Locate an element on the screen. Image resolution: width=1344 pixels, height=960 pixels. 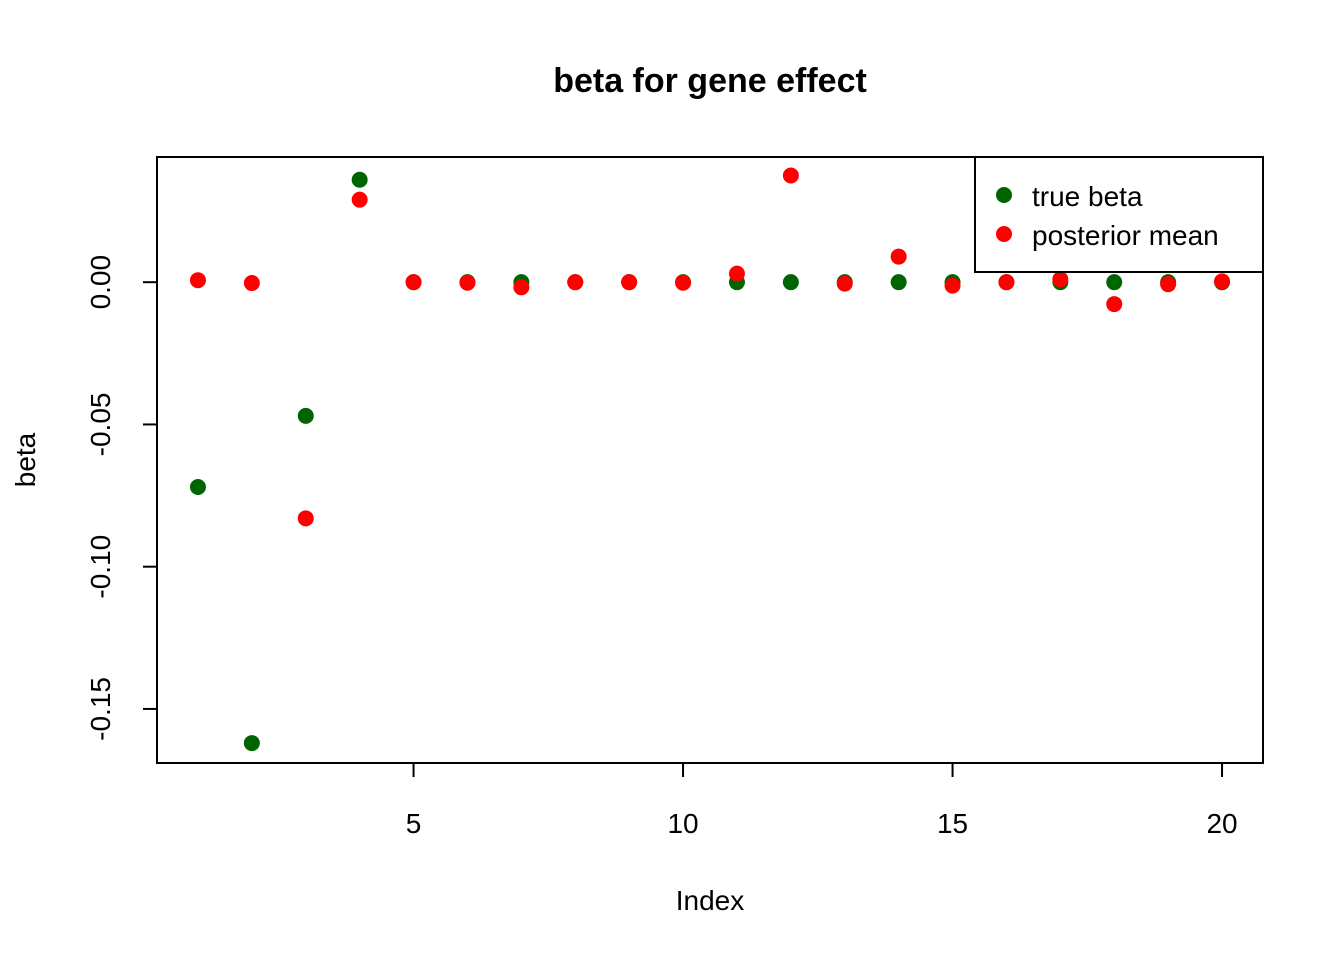
x-axis: 5 10 15 20 is located at coordinates (822, 801).